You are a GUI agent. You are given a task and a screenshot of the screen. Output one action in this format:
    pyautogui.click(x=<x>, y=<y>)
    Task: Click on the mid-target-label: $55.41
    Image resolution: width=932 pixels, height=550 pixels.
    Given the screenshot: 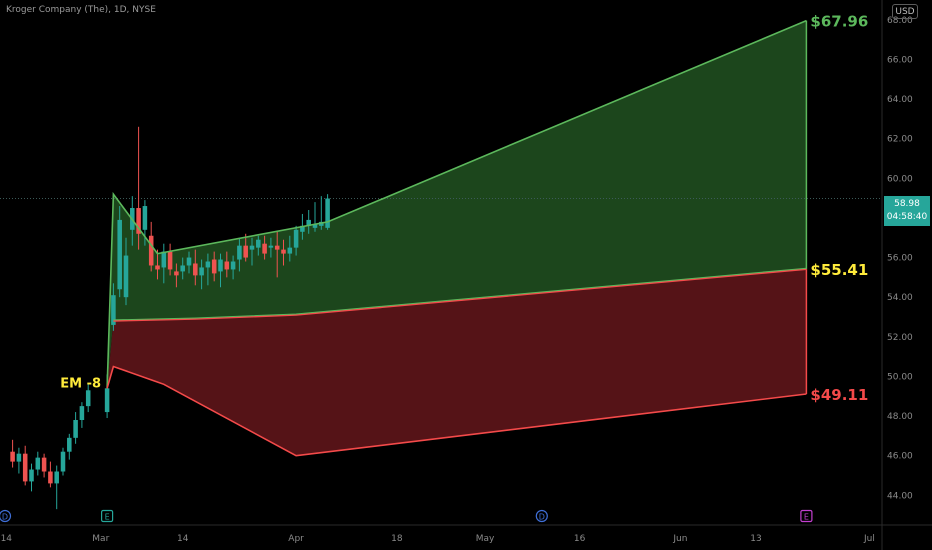 What is the action you would take?
    pyautogui.click(x=839, y=270)
    